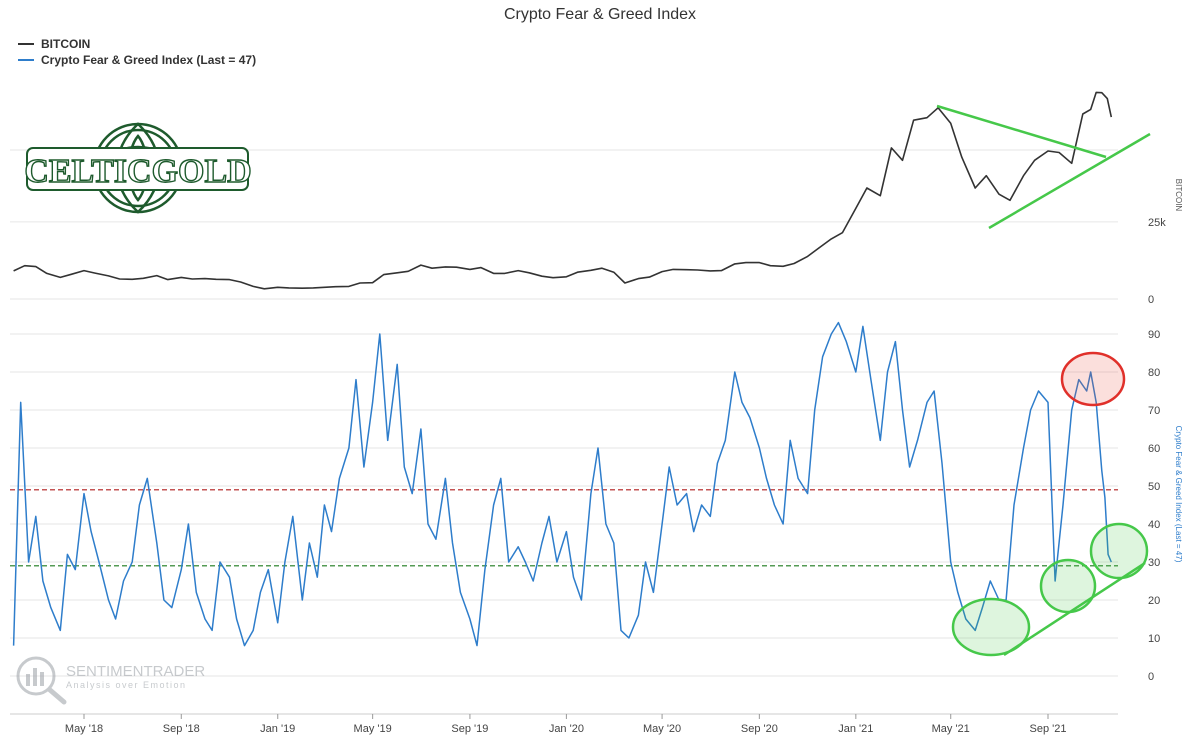 The image size is (1200, 750). Describe the element at coordinates (137, 171) in the screenshot. I see `celticgold-logo-text: CELTICGOLD` at that location.